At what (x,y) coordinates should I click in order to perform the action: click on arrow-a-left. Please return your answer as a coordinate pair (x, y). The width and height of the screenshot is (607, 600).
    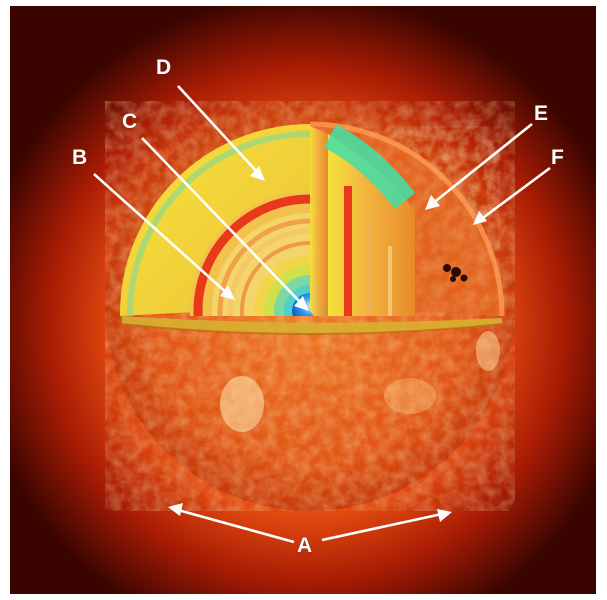
    Looking at the image, I should click on (236, 526).